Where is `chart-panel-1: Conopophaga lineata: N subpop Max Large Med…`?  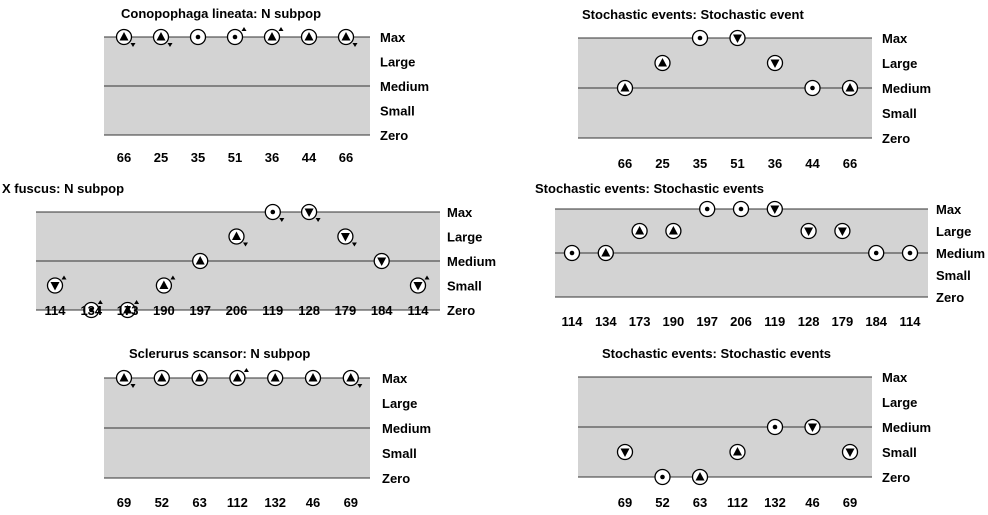
chart-panel-1: Conopophaga lineata: N subpop Max Large Med… is located at coordinates (266, 85).